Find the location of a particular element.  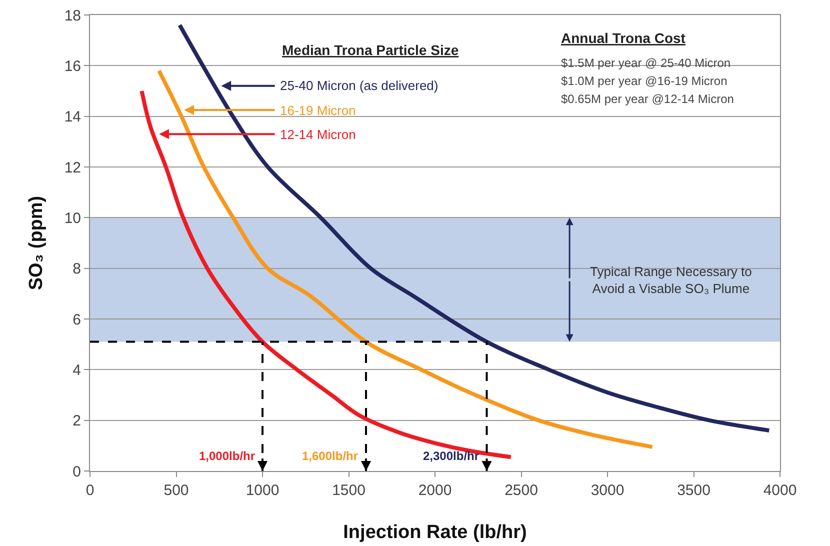

x-tick-label: 2500 is located at coordinates (521, 490).